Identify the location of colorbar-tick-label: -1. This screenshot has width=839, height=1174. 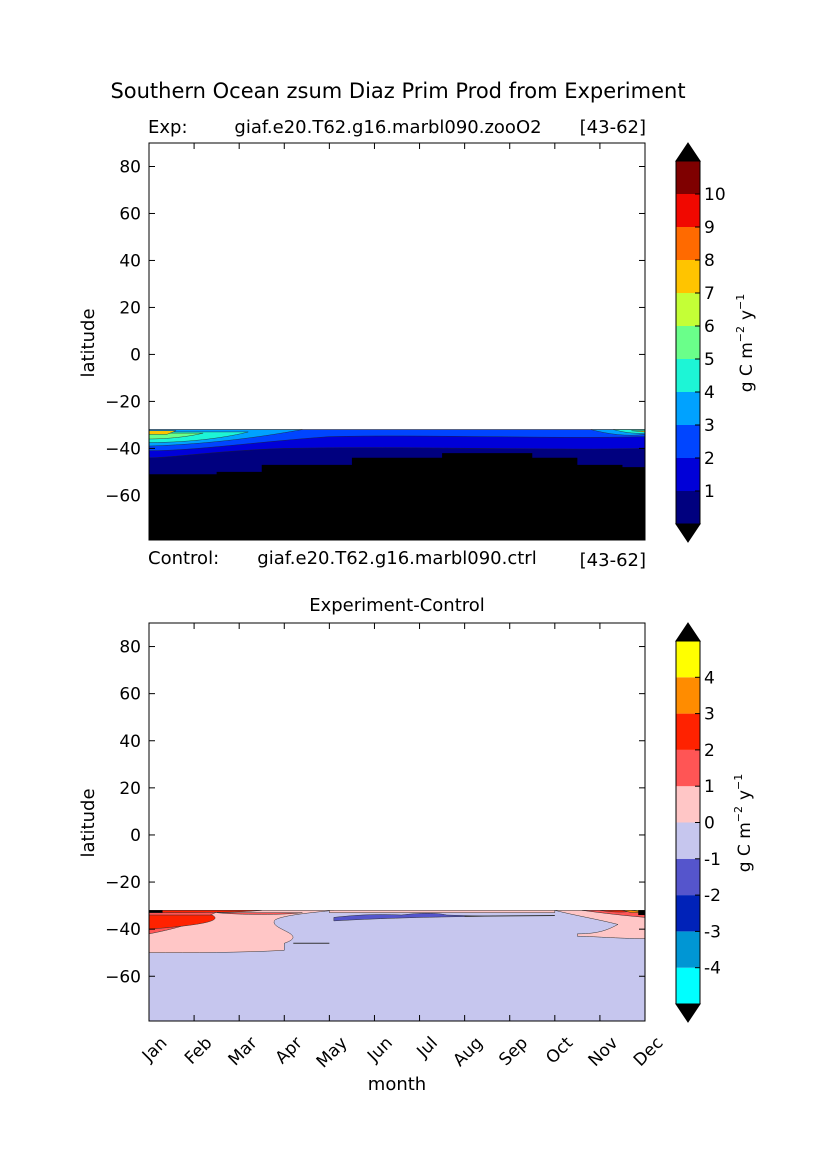
(712, 860).